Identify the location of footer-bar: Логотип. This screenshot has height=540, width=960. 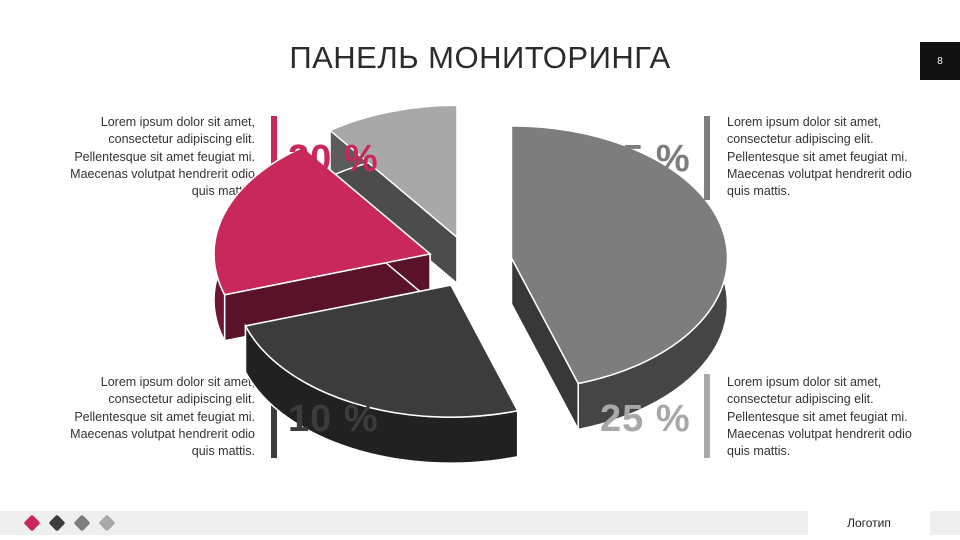
(480, 523).